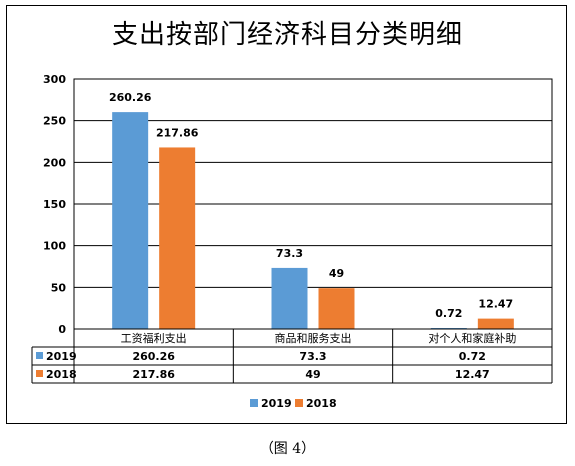  Describe the element at coordinates (130, 97) in the screenshot. I see `data-label: 260.26` at that location.